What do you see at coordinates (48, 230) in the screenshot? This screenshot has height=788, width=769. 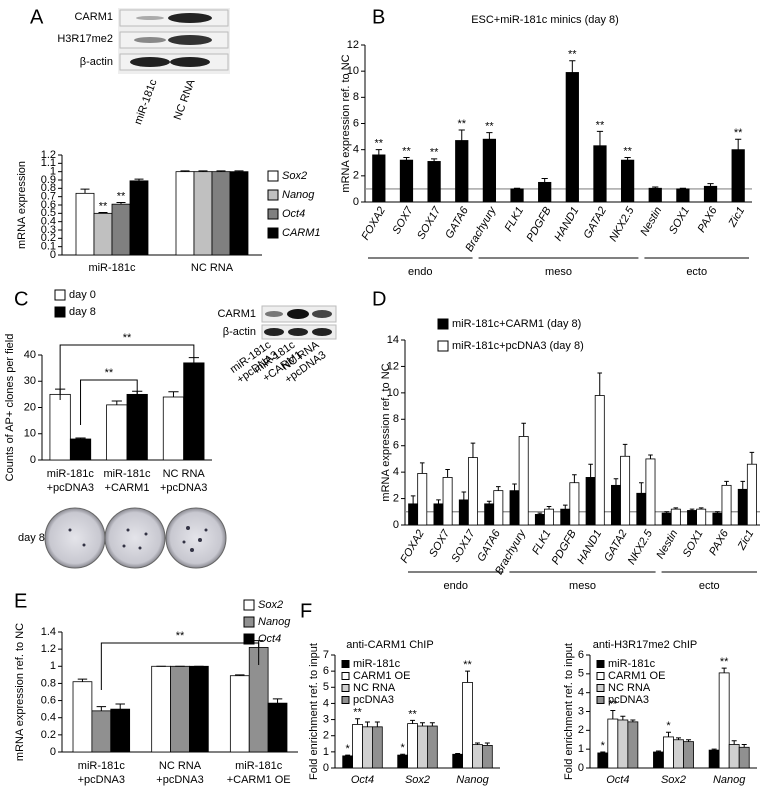 I see `y-tick-label: 0.3` at bounding box center [48, 230].